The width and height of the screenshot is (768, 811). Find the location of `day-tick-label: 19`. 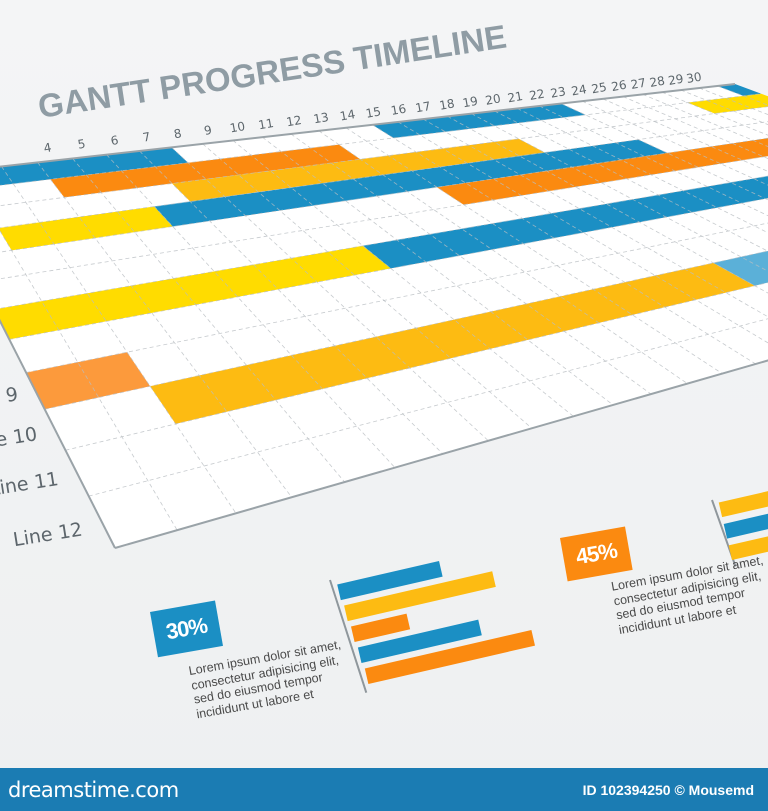

day-tick-label: 19 is located at coordinates (469, 102).